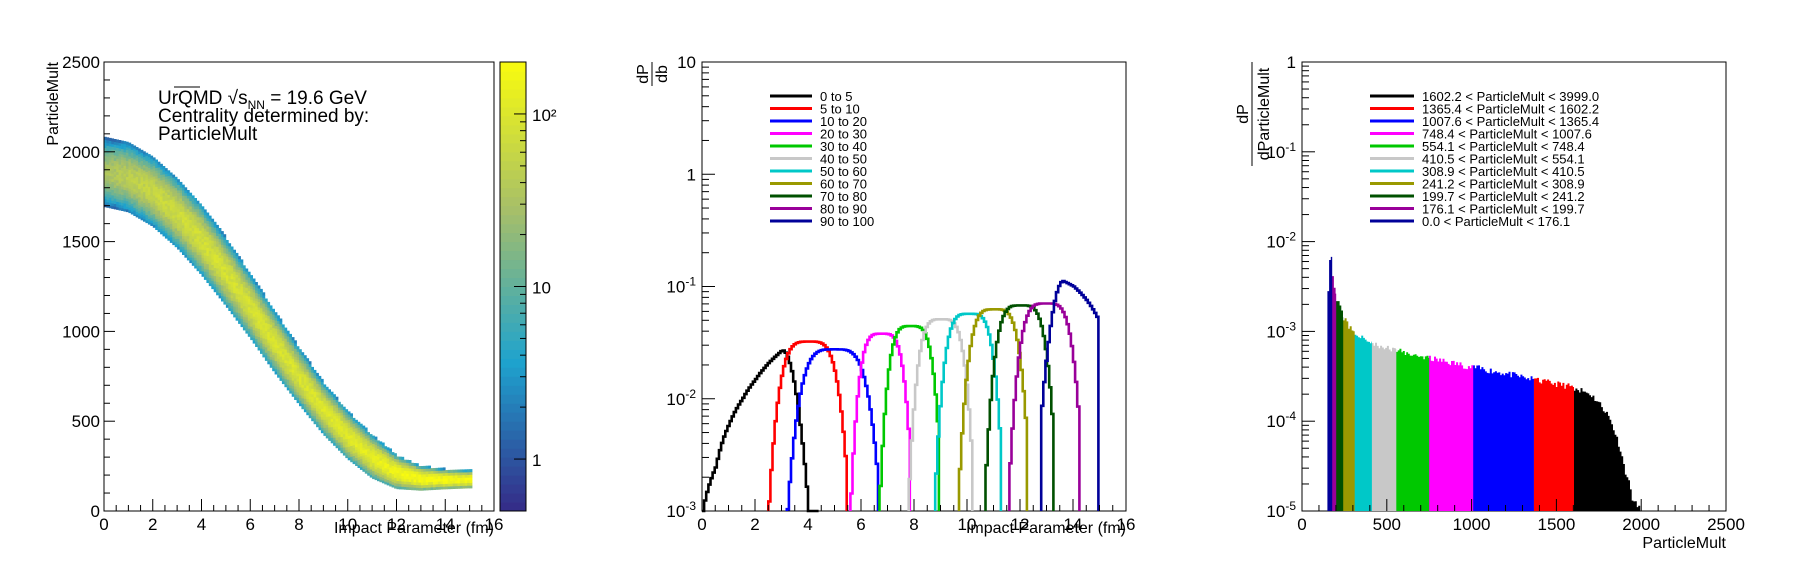 The image size is (1796, 572). Describe the element at coordinates (1291, 62) in the screenshot. I see `mult-y-tick-label: 1` at that location.